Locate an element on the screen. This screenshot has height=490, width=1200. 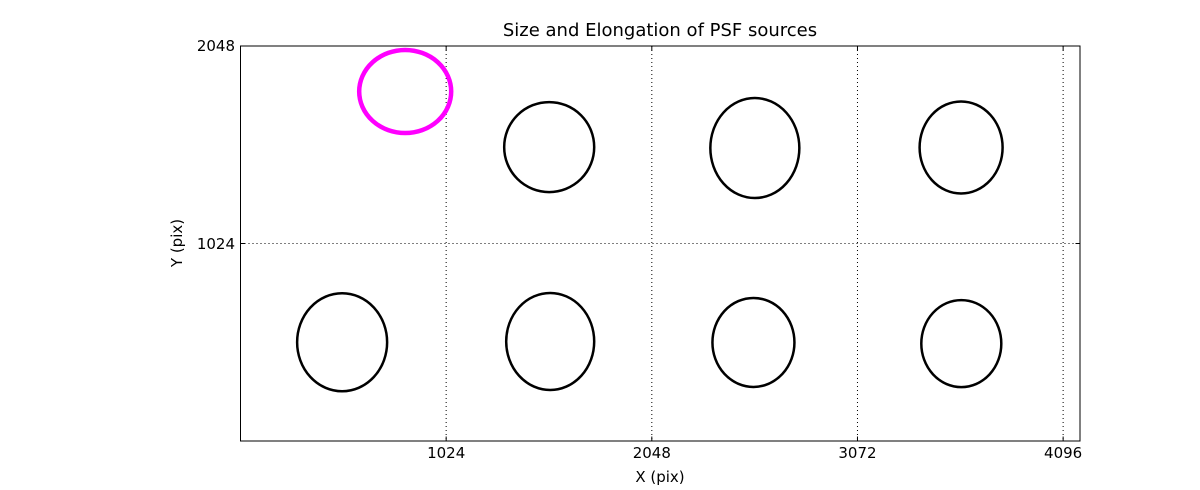
x-axis-label: X (pix) is located at coordinates (660, 477).